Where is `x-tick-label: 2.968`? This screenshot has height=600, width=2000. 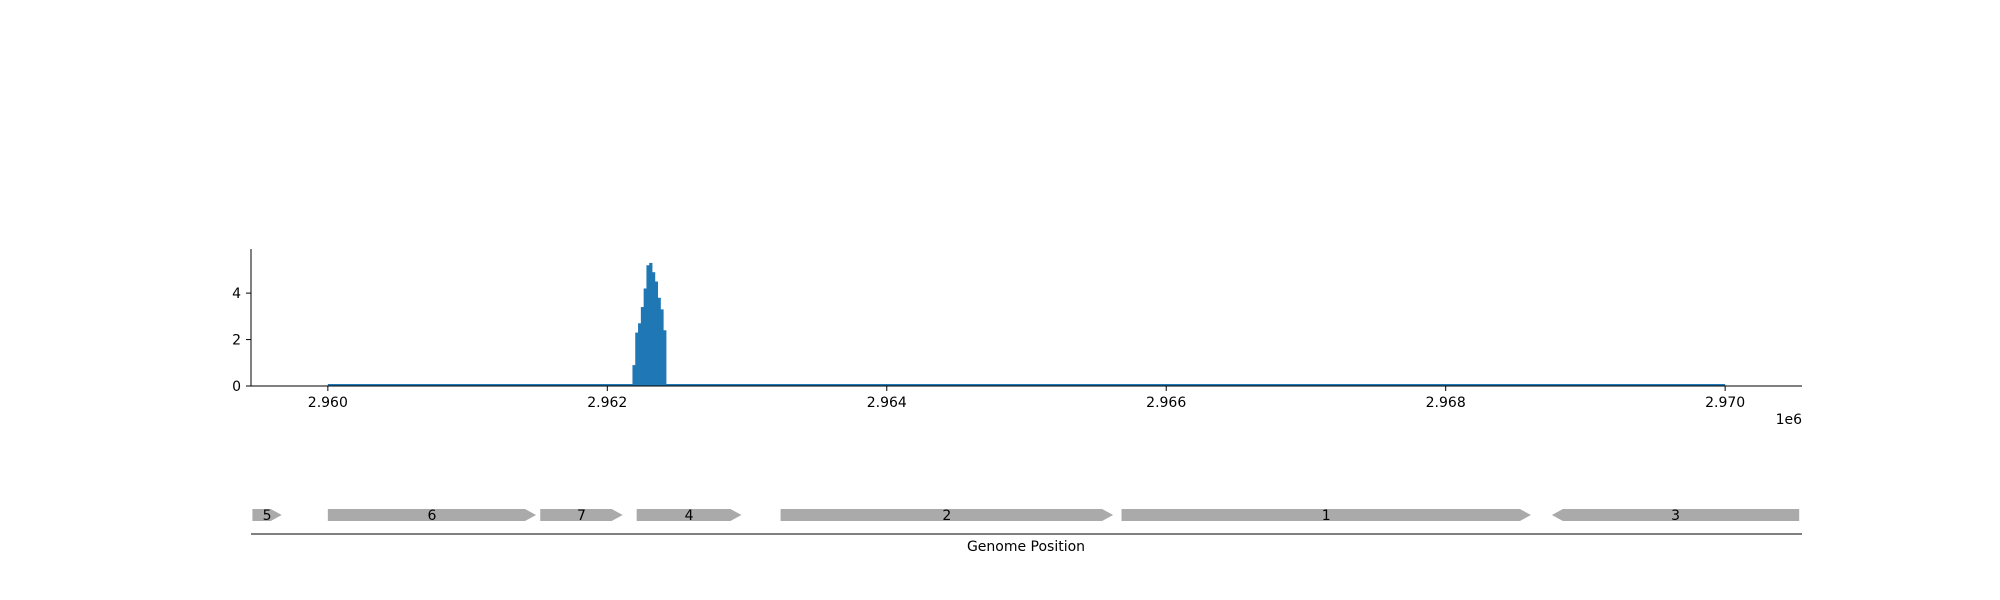 x-tick-label: 2.968 is located at coordinates (1446, 403).